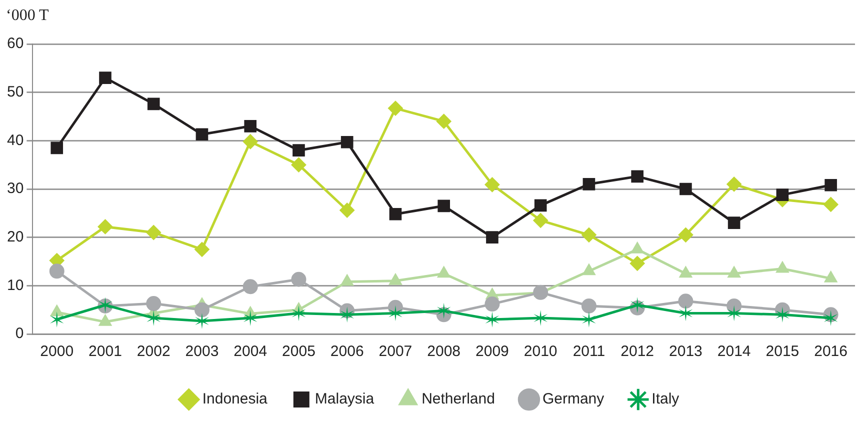  Describe the element at coordinates (105, 351) in the screenshot. I see `x-tick-label: 2001` at that location.